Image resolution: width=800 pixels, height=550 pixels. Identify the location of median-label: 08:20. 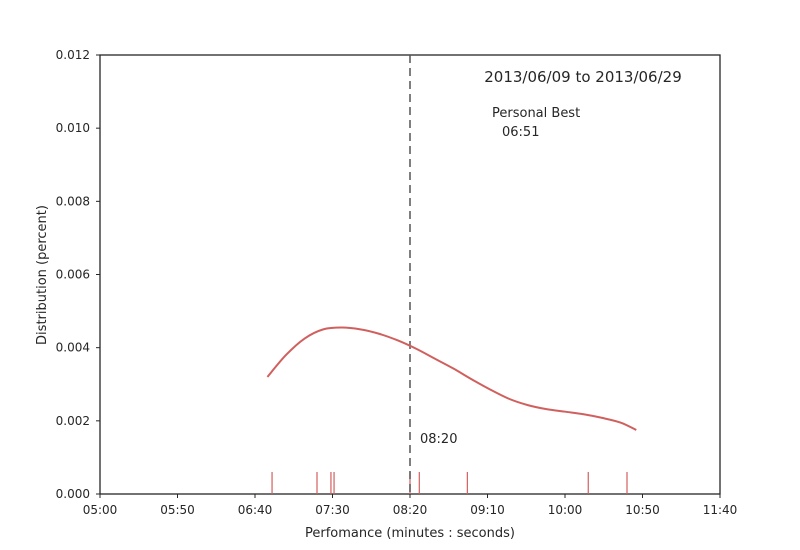
(438, 439).